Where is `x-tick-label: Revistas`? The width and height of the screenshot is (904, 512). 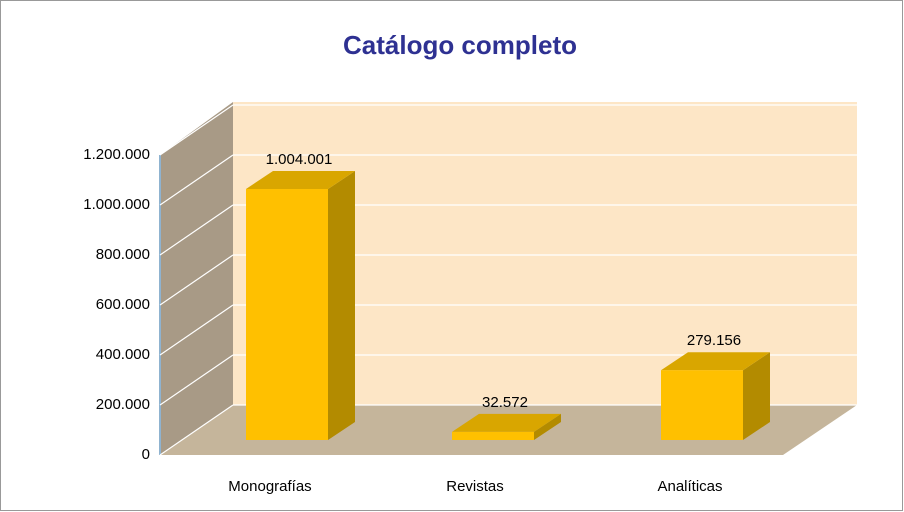 x-tick-label: Revistas is located at coordinates (475, 486).